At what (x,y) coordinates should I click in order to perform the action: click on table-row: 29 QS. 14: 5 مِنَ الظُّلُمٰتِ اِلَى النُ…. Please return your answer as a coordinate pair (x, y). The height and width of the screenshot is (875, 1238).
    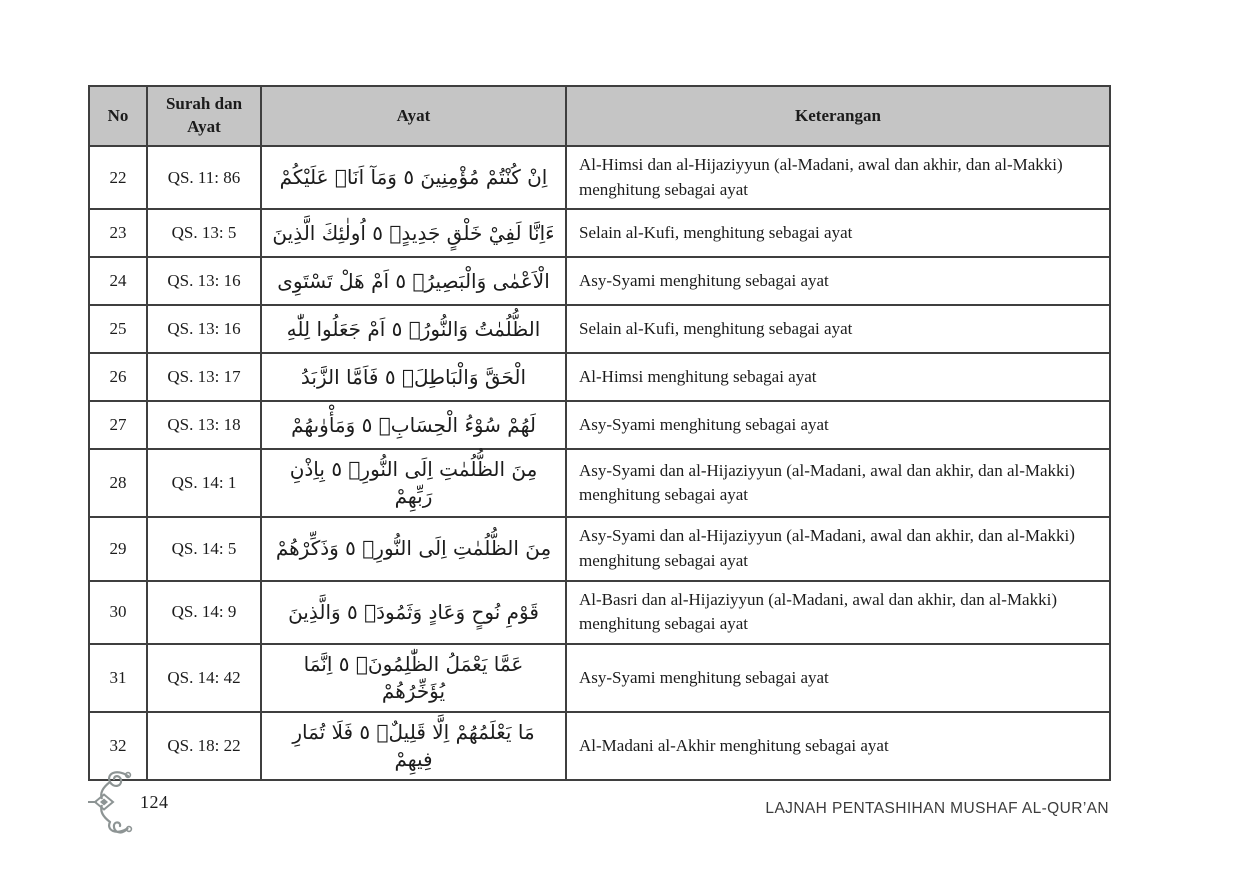
    Looking at the image, I should click on (599, 549).